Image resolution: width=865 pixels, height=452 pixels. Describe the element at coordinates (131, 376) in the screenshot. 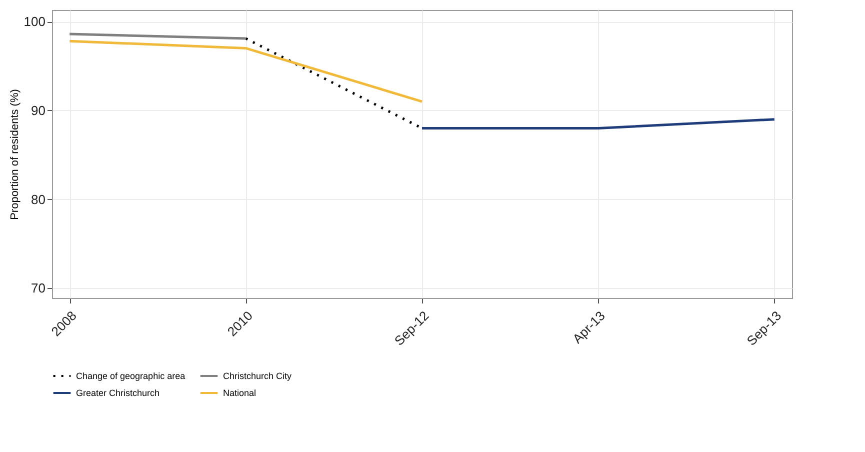

I see `legend-label: Change of geographic area` at that location.